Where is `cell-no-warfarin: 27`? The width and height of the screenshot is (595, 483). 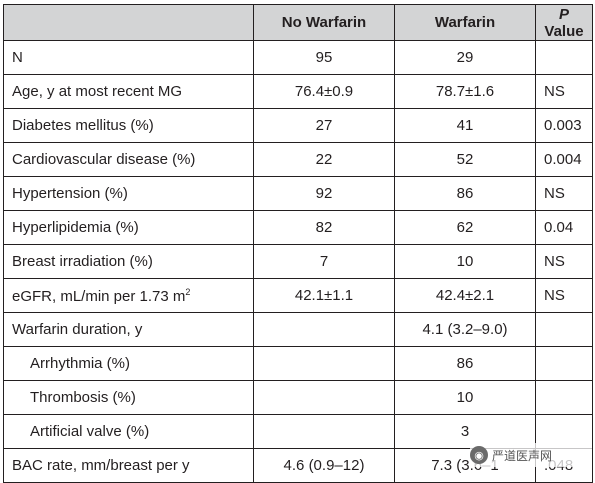
cell-no-warfarin: 27 is located at coordinates (324, 125).